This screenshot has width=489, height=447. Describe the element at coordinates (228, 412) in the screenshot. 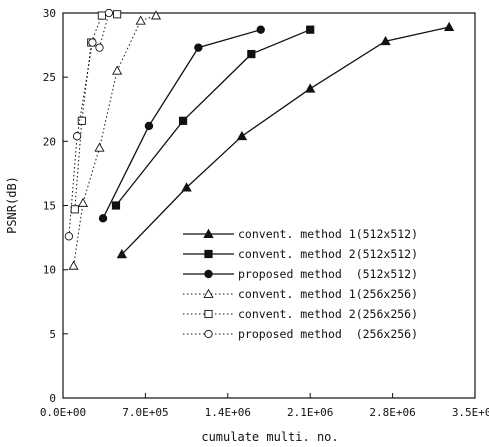

I see `x-tick-label: 1.4E+06` at that location.